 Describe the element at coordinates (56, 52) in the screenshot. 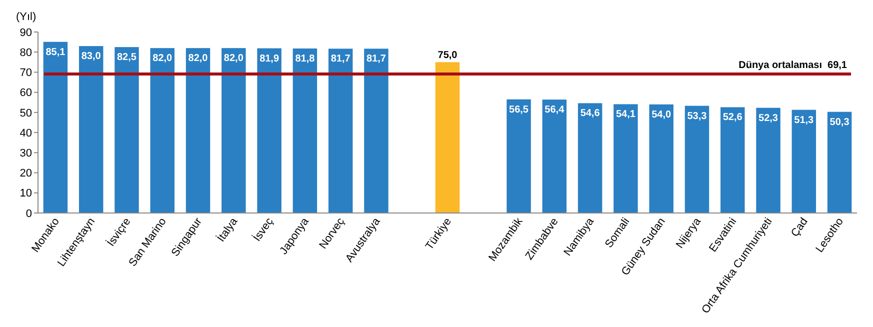

I see `data-label: 85,1` at that location.